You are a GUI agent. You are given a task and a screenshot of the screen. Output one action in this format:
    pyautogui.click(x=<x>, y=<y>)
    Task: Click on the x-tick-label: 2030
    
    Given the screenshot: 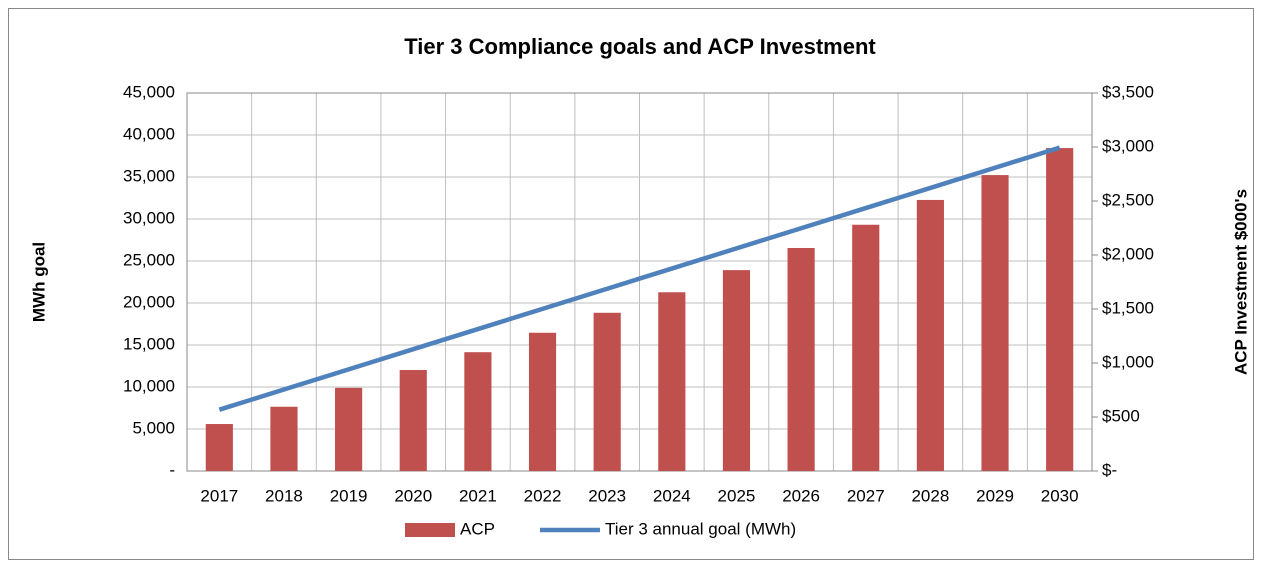 What is the action you would take?
    pyautogui.click(x=1060, y=495)
    